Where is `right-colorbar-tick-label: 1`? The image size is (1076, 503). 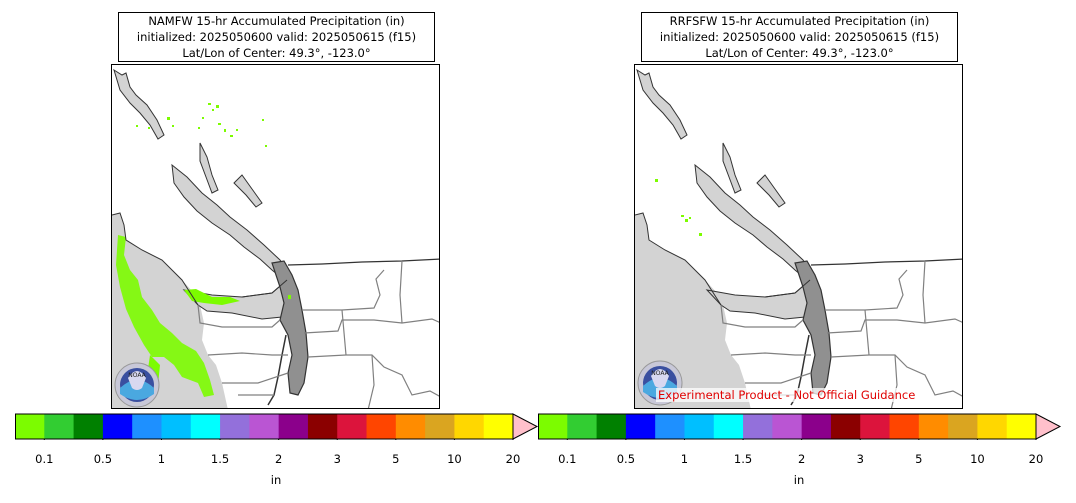 right-colorbar-tick-label: 1 is located at coordinates (684, 459).